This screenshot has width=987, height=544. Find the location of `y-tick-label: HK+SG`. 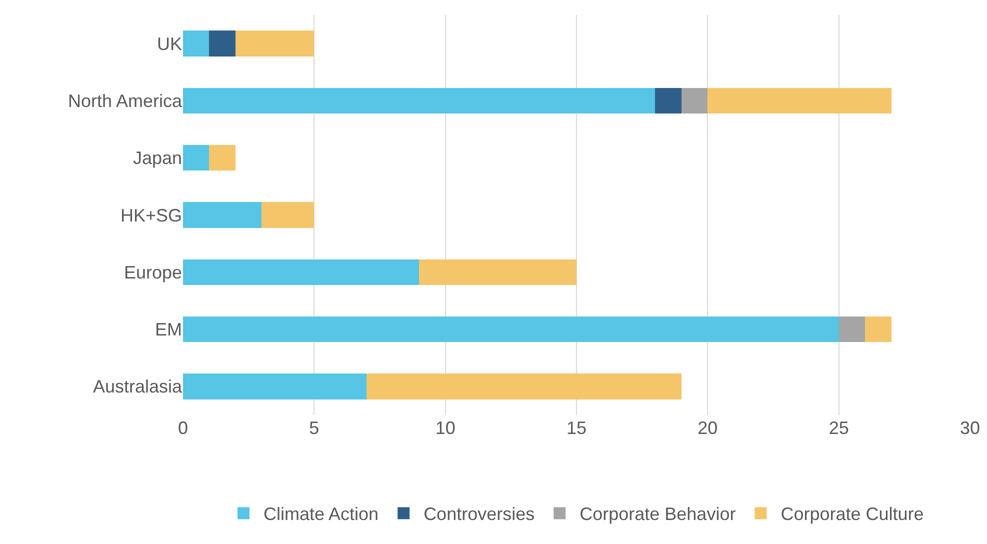

y-tick-label: HK+SG is located at coordinates (151, 215).